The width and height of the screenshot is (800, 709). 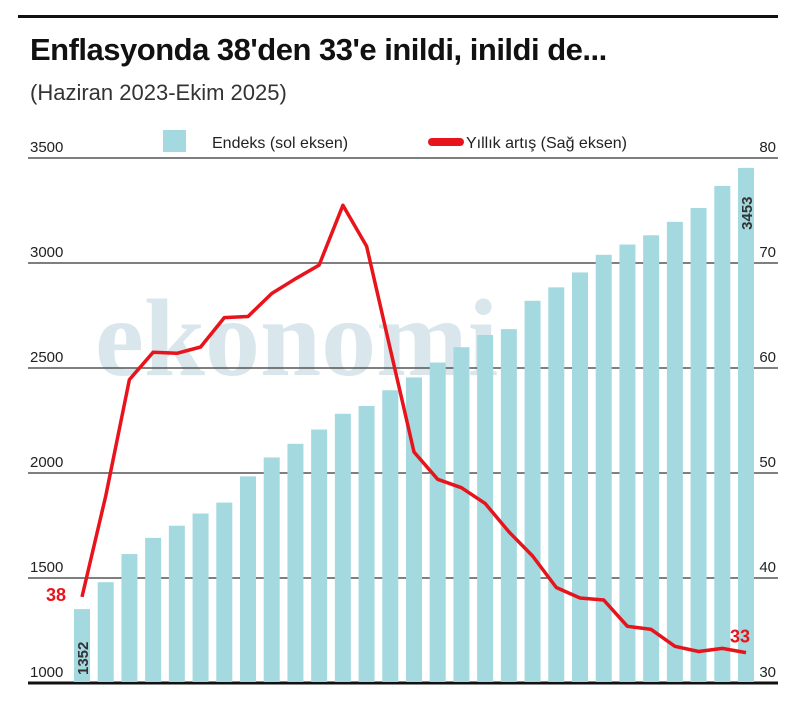 What do you see at coordinates (46, 252) in the screenshot?
I see `left-axis-tick: 3000` at bounding box center [46, 252].